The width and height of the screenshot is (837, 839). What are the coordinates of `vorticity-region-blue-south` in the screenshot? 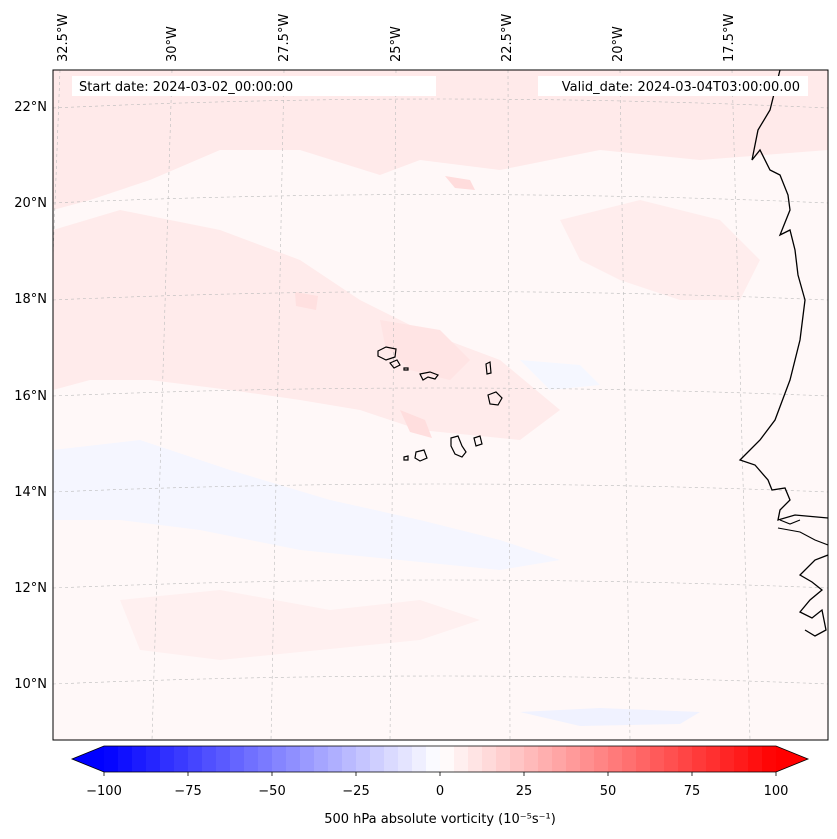 It's located at (610, 717).